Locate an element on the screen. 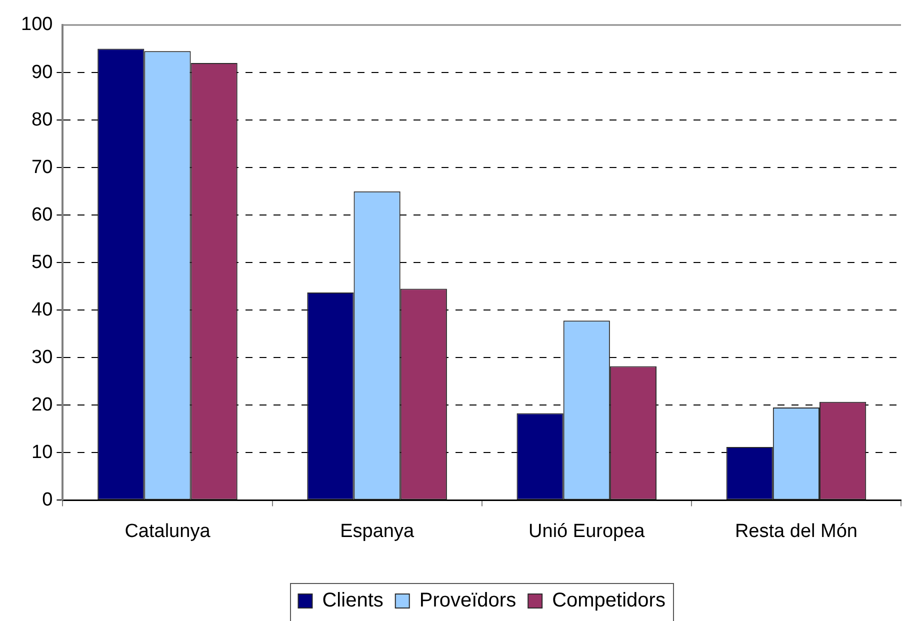 The width and height of the screenshot is (903, 621). x-tick-label: Resta del Món is located at coordinates (796, 531).